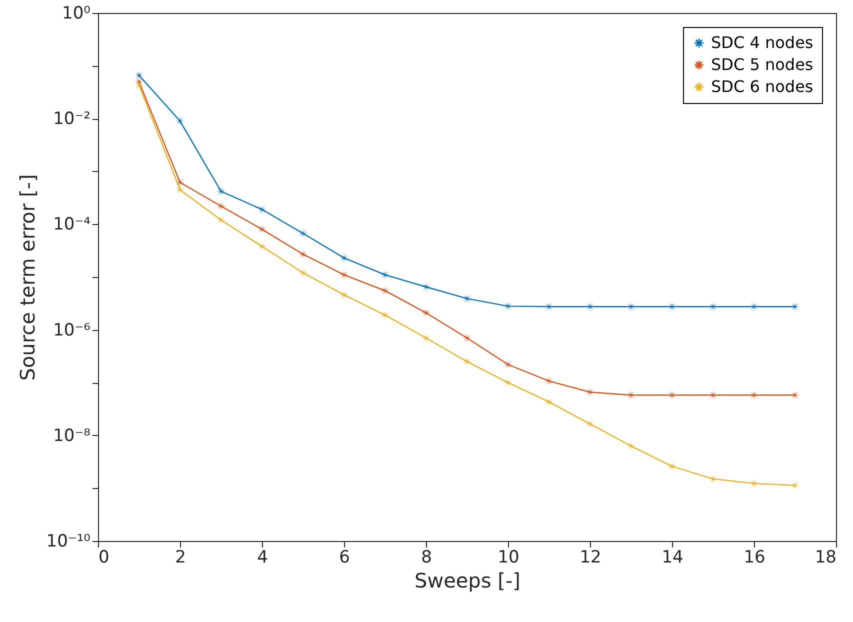 This screenshot has width=853, height=622. What do you see at coordinates (262, 558) in the screenshot?
I see `x-tick-label: 4` at bounding box center [262, 558].